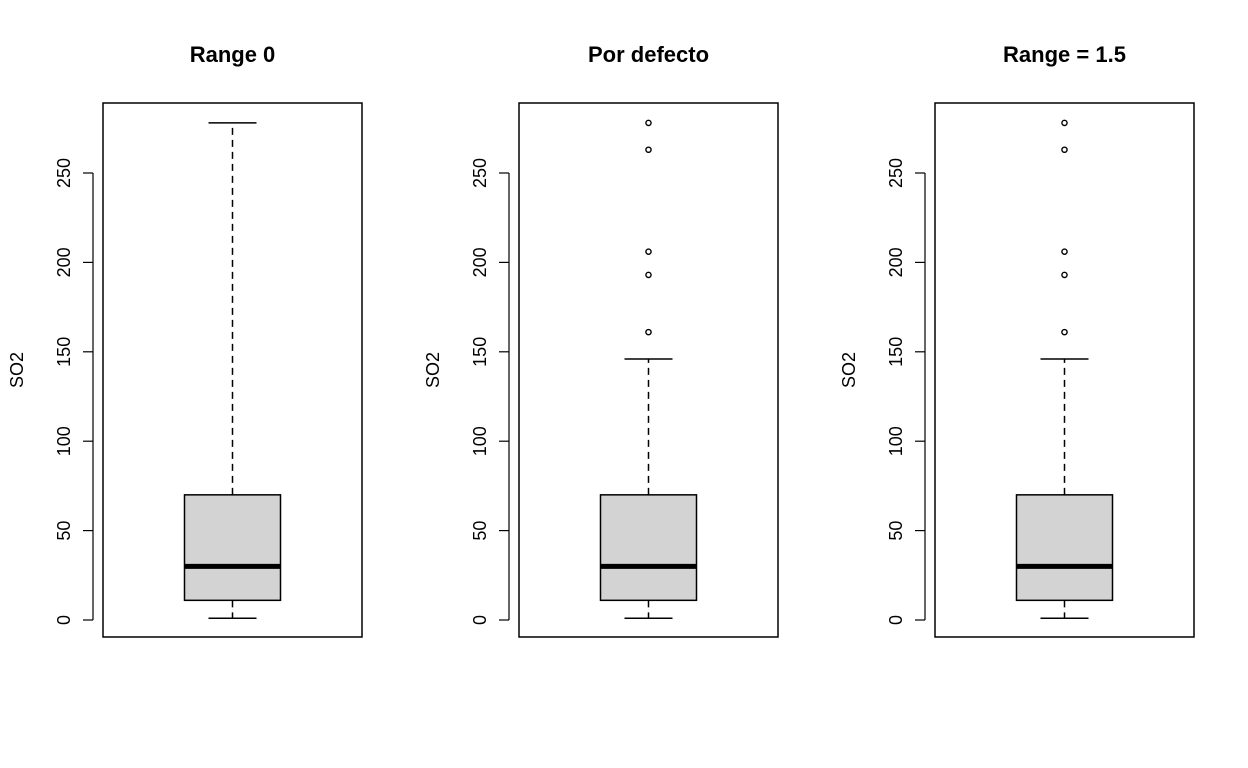  Describe the element at coordinates (233, 54) in the screenshot. I see `panel-title: Range 0` at that location.